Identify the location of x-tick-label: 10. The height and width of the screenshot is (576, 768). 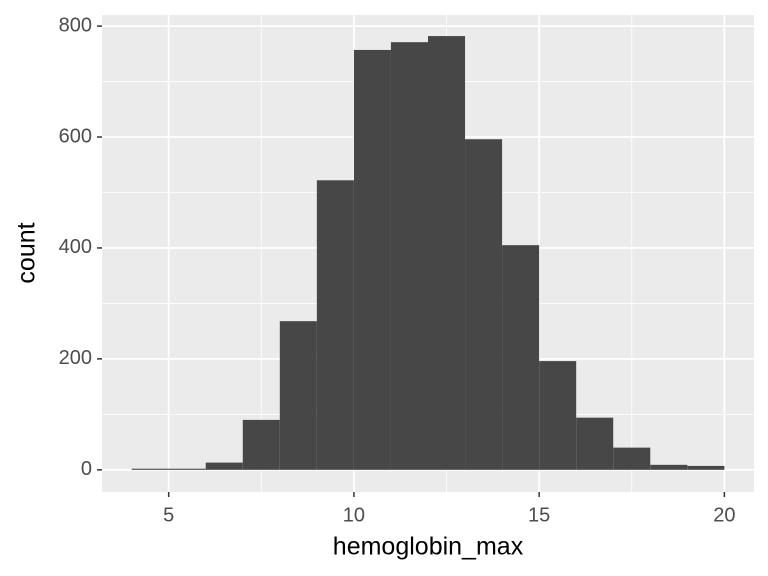
(354, 515).